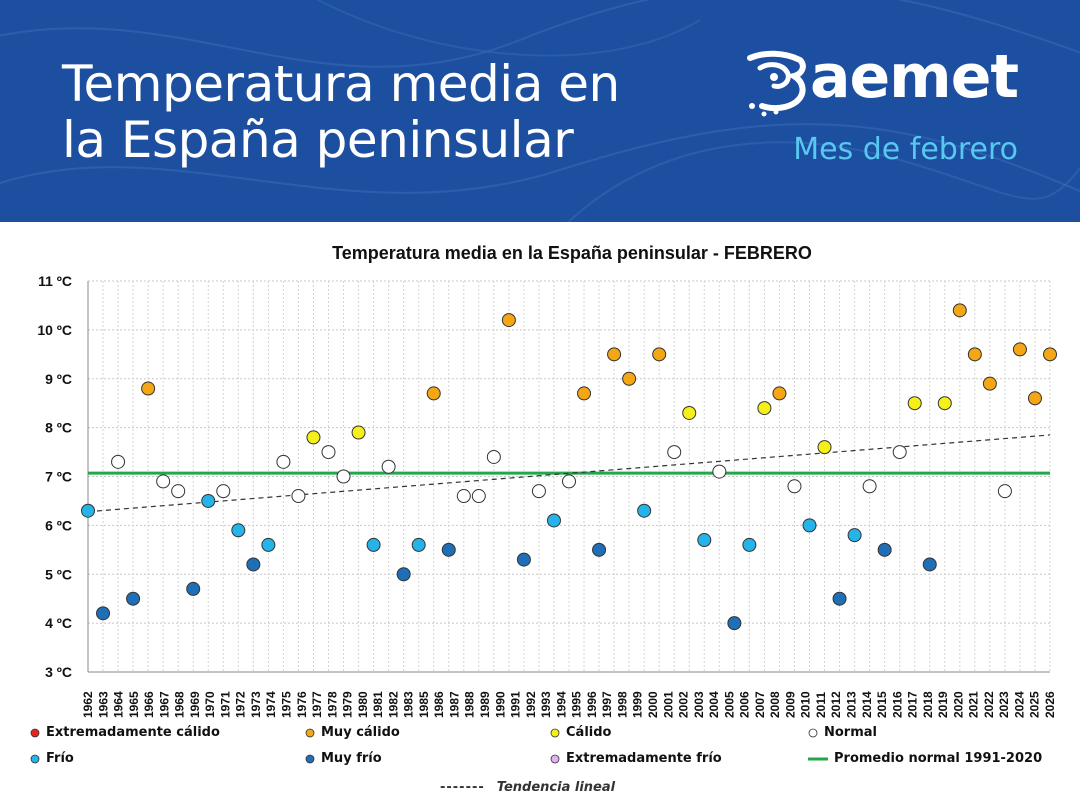 Image resolution: width=1080 pixels, height=810 pixels. What do you see at coordinates (839, 598) in the screenshot?
I see `data-point-2012` at bounding box center [839, 598].